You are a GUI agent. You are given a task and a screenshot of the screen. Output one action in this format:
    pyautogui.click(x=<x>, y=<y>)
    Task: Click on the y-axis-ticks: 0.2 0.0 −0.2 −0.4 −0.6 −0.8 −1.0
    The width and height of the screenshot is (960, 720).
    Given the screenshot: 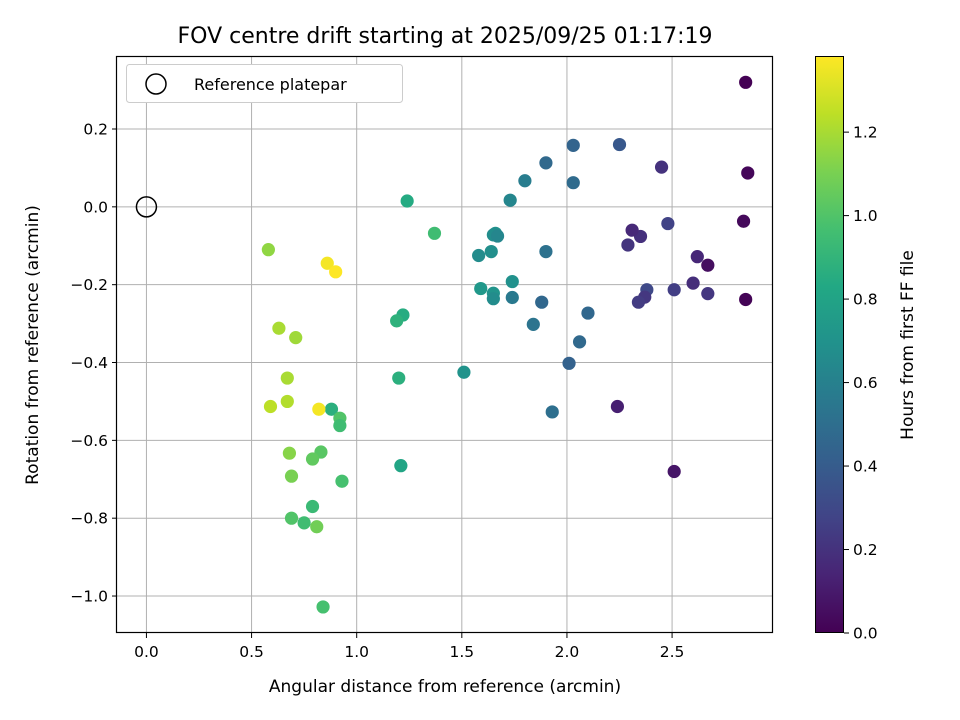 What is the action you would take?
    pyautogui.click(x=93, y=363)
    